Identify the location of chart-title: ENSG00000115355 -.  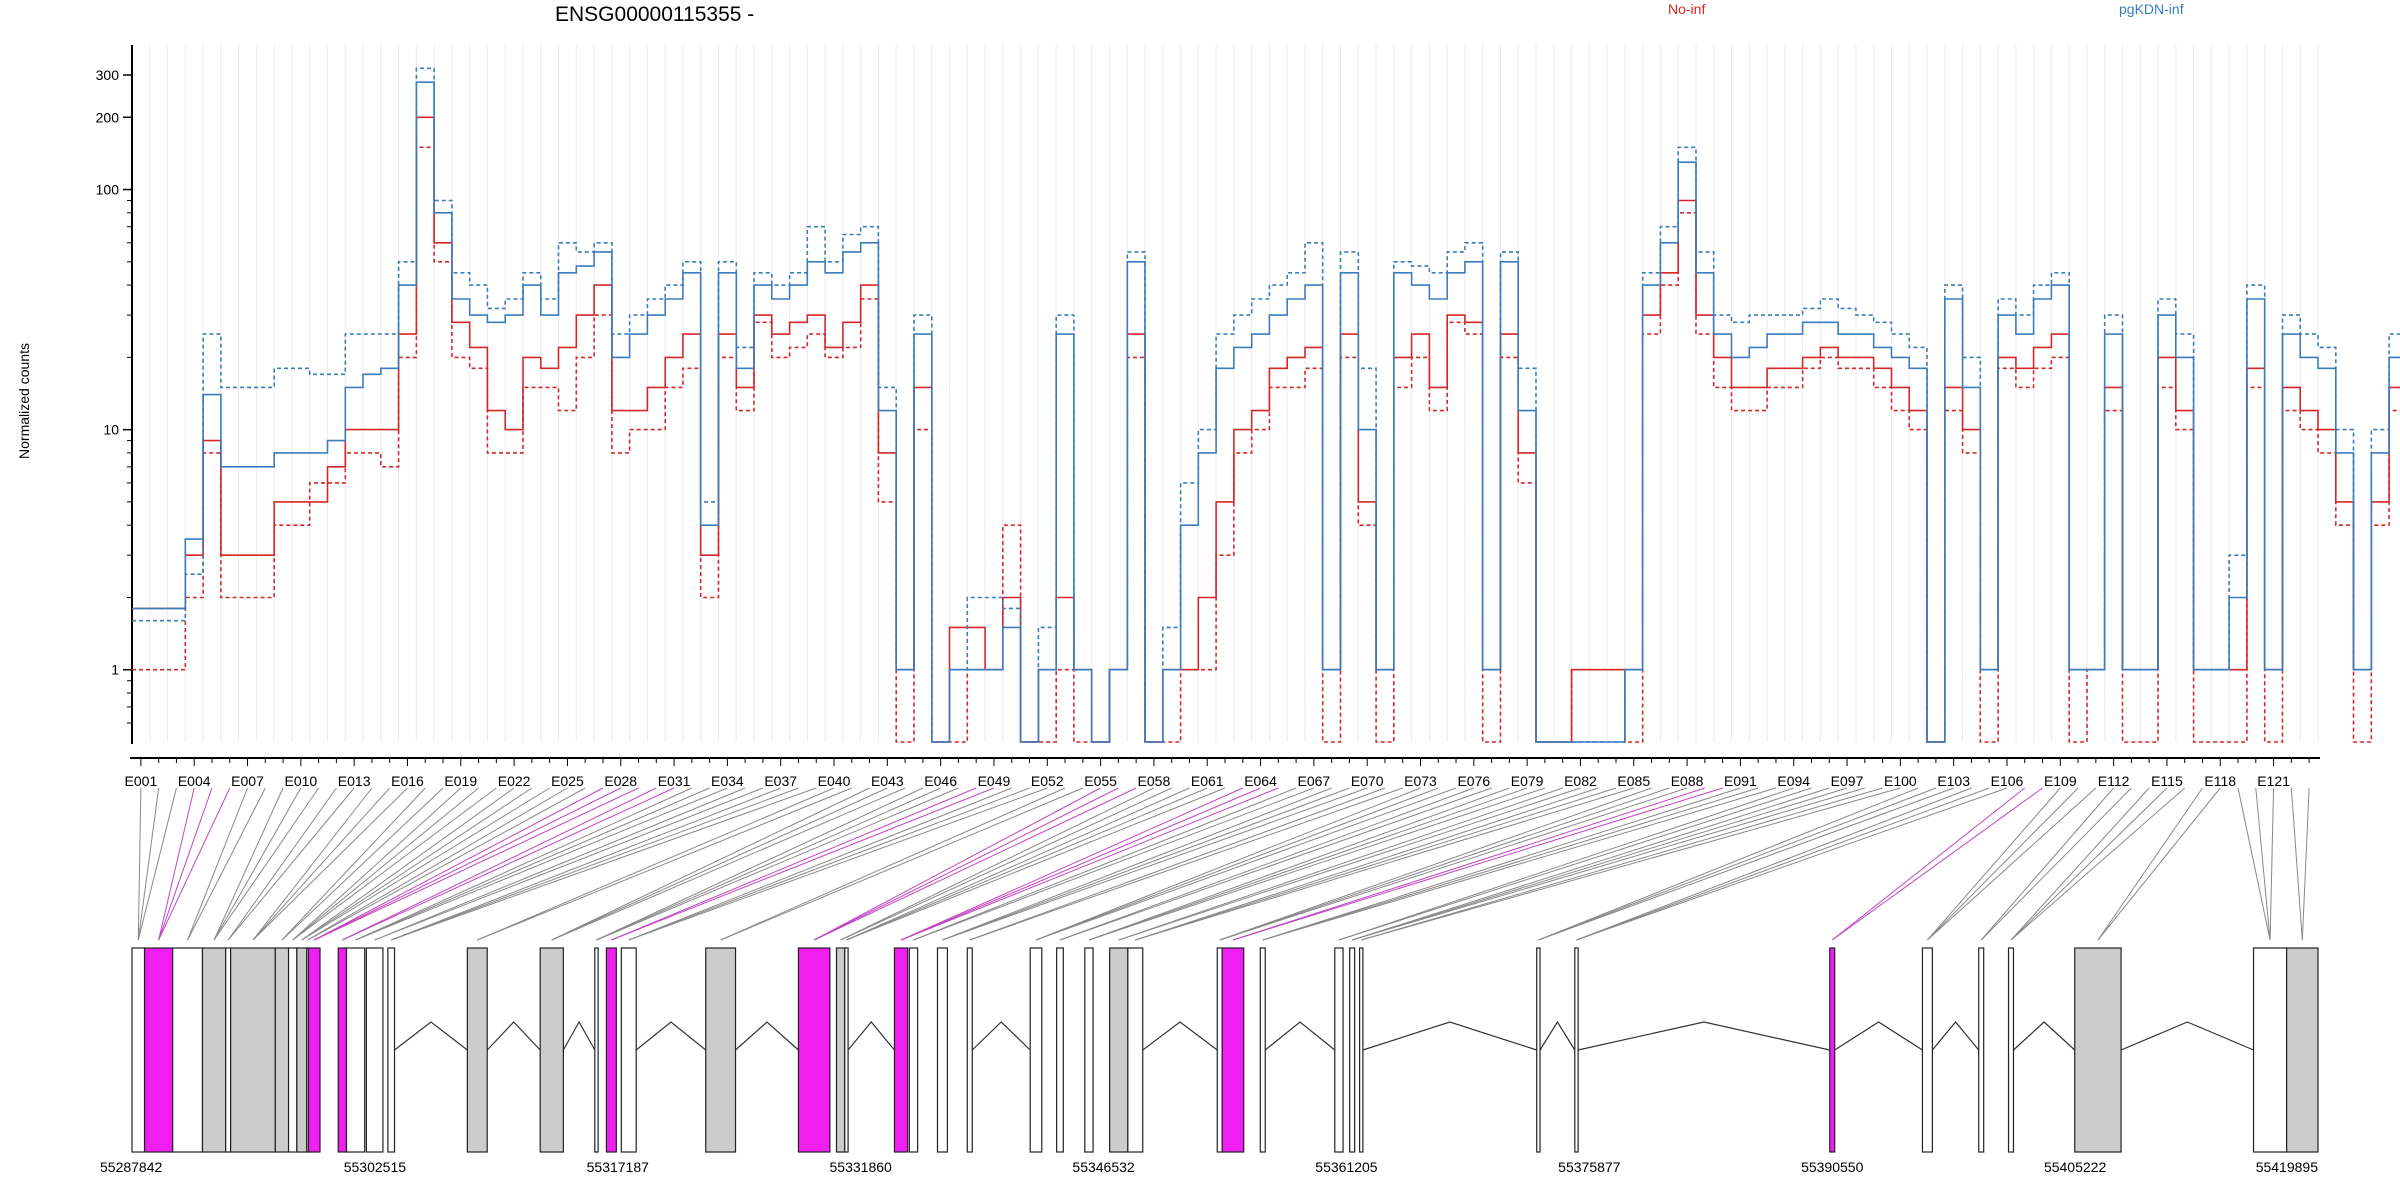
(655, 14).